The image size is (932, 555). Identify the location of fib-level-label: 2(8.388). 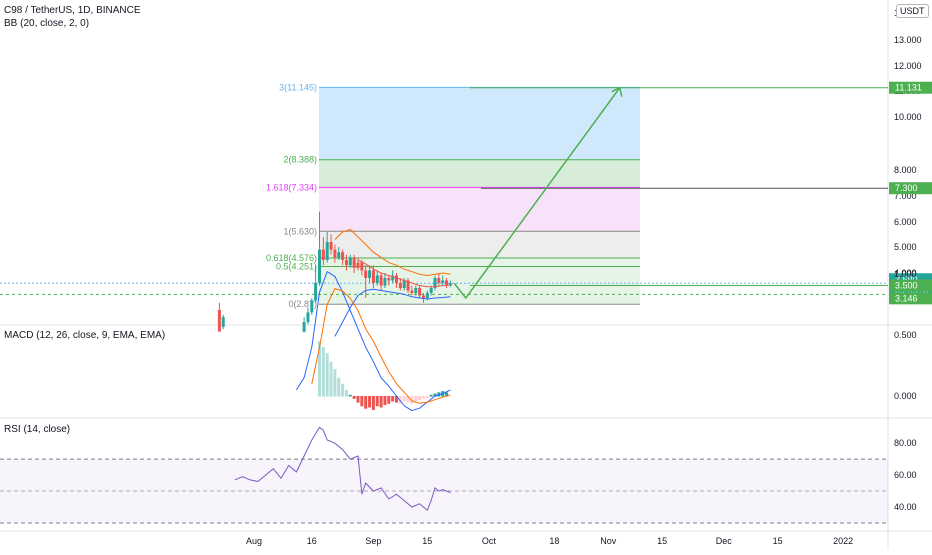
(300, 160).